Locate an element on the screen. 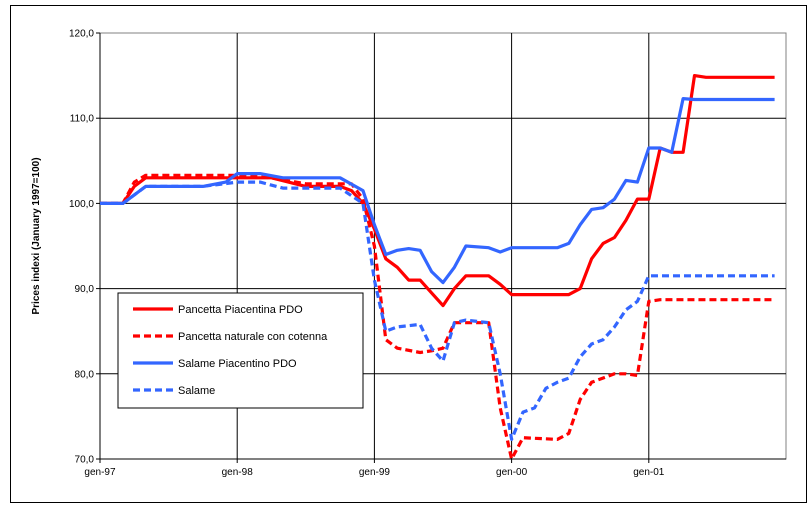  y-tick-label: 80,0 is located at coordinates (85, 374).